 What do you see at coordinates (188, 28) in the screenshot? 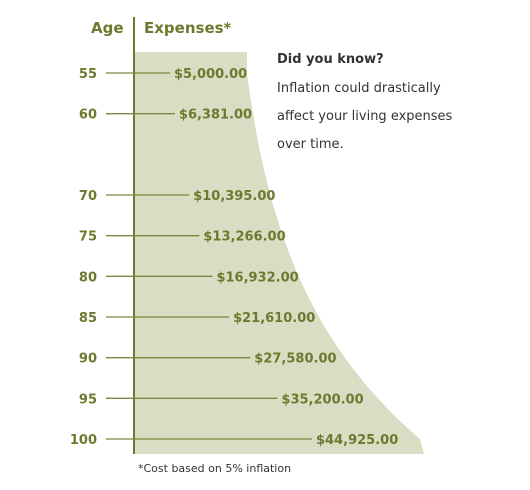
I see `expenses-header: Expenses*` at bounding box center [188, 28].